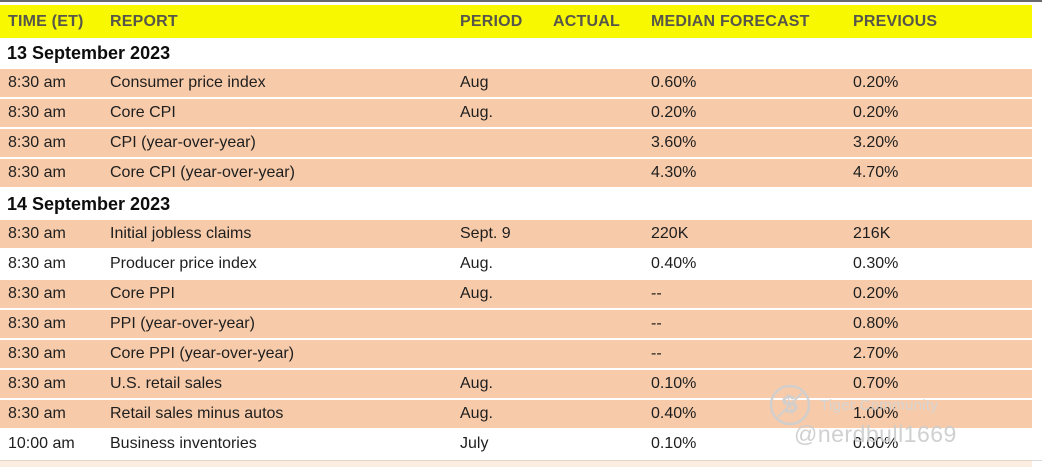 Image resolution: width=1042 pixels, height=467 pixels. I want to click on cell-report: Business inventories, so click(183, 443).